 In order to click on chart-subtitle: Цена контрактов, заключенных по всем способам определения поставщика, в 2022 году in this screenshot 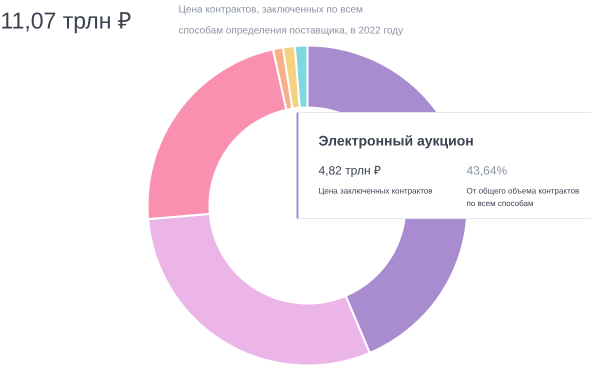, I will do `click(291, 20)`.